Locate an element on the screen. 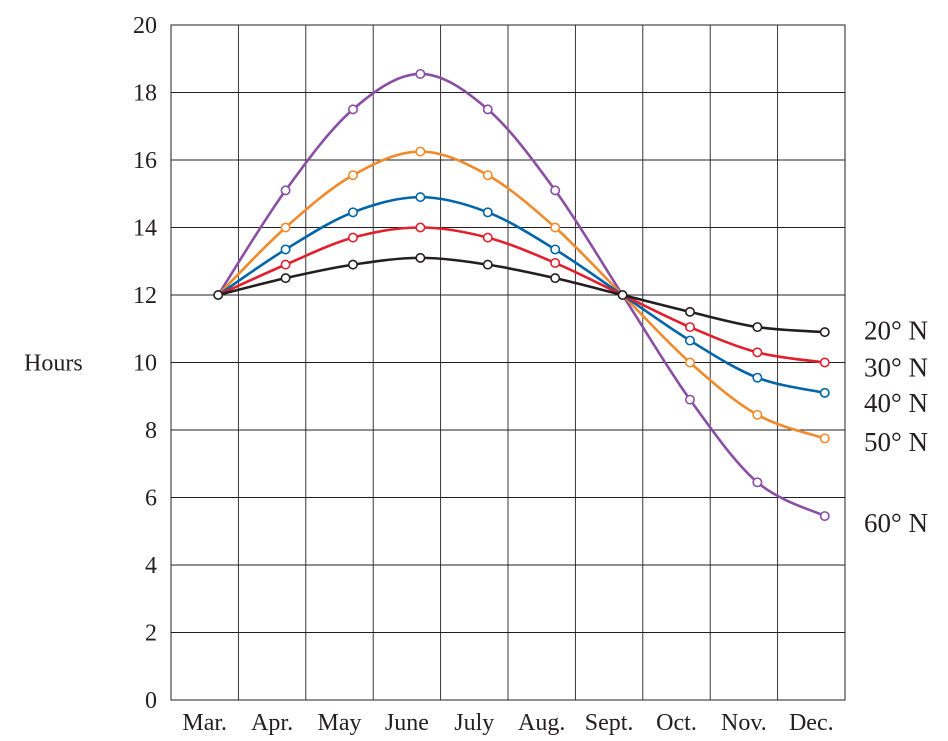 This screenshot has width=948, height=741. legend-label: 20° N is located at coordinates (896, 330).